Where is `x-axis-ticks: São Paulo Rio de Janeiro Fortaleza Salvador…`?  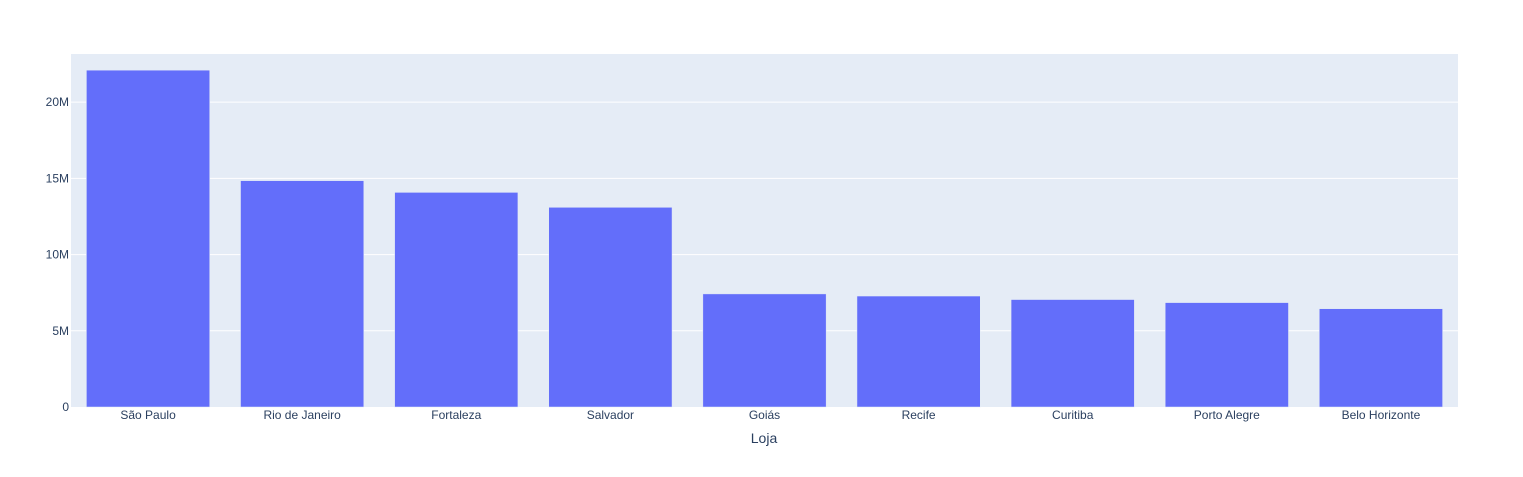 x-axis-ticks: São Paulo Rio de Janeiro Fortaleza Salvador… is located at coordinates (770, 415).